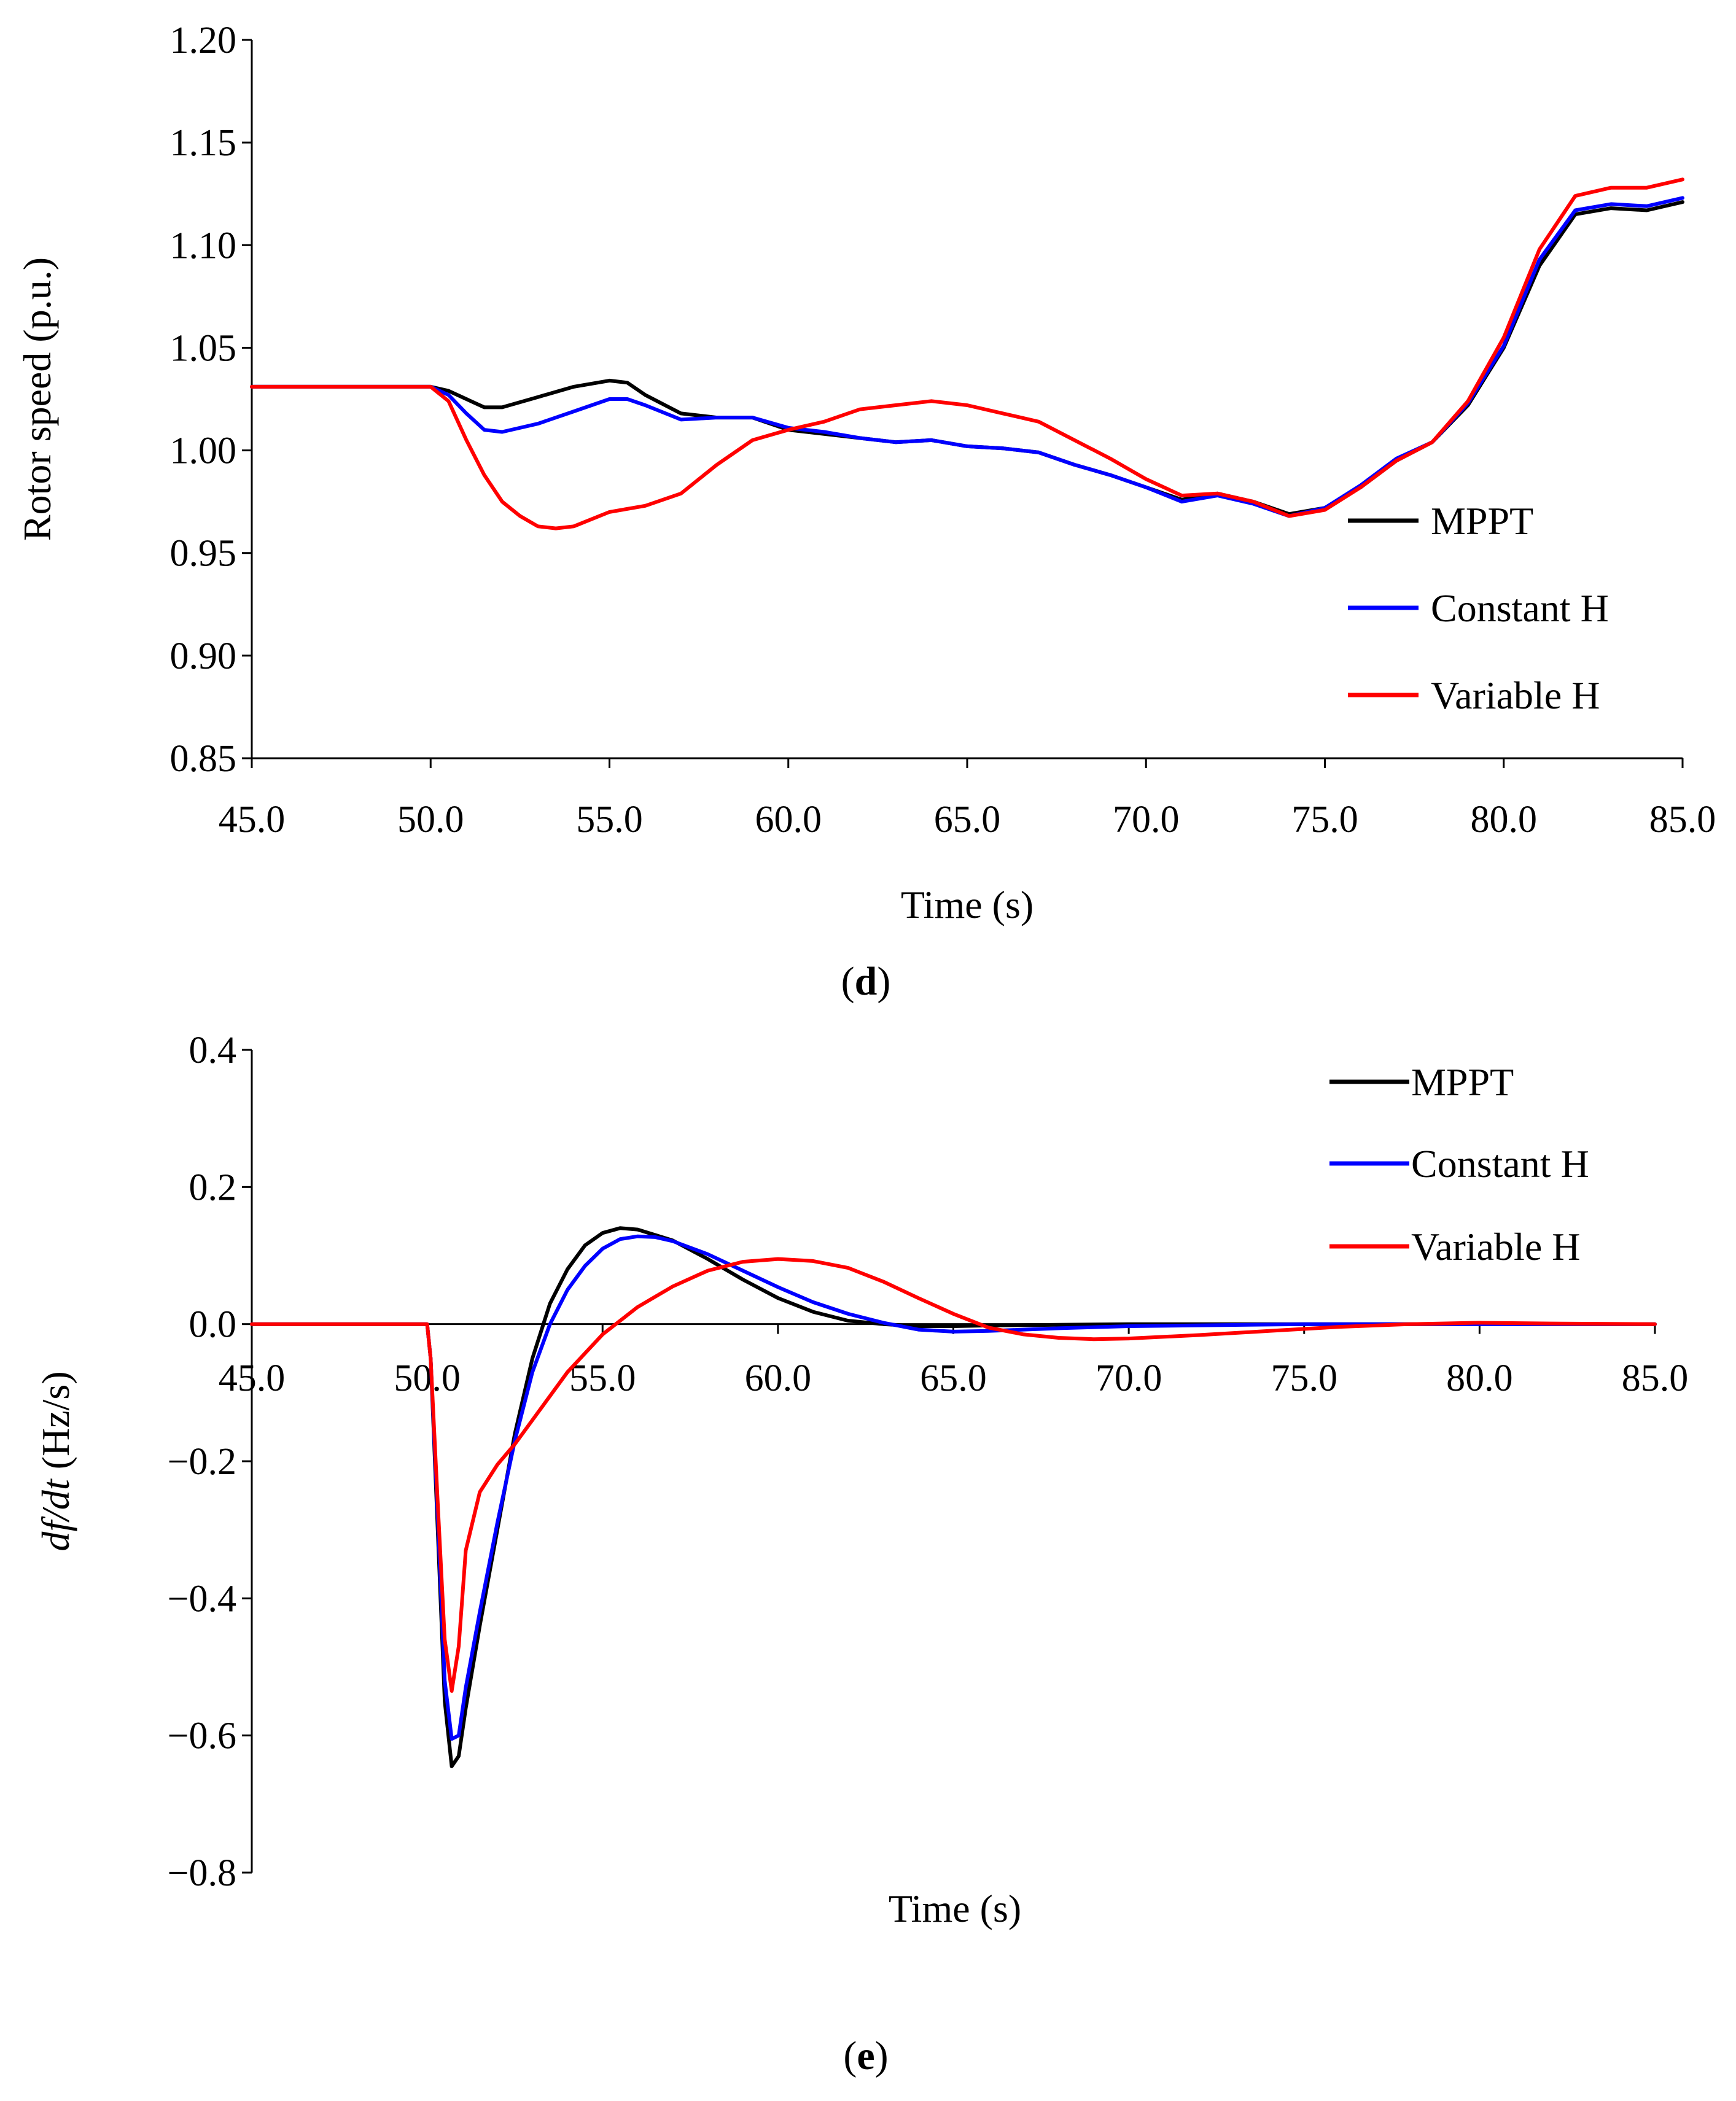 The image size is (1736, 2101). I want to click on panel-label: (e), so click(865, 2055).